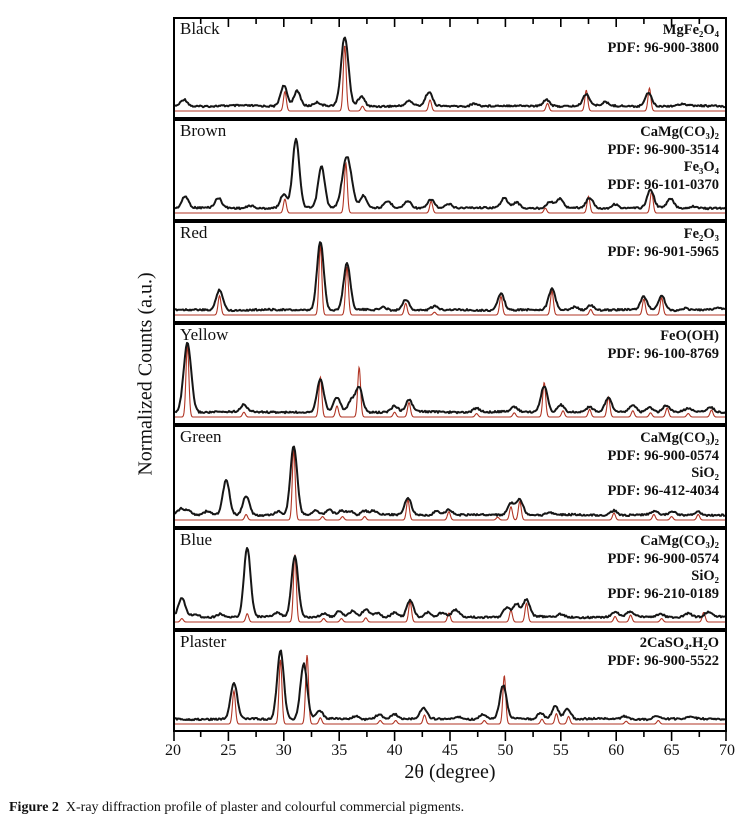 This screenshot has width=739, height=822. Describe the element at coordinates (450, 772) in the screenshot. I see `x-axis-title: 2θ (degree)` at that location.